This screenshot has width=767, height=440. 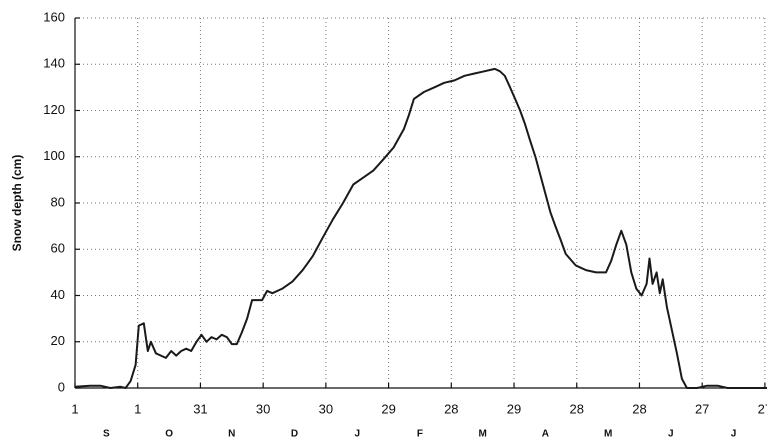 What do you see at coordinates (61, 386) in the screenshot?
I see `y-tick-label: 0` at bounding box center [61, 386].